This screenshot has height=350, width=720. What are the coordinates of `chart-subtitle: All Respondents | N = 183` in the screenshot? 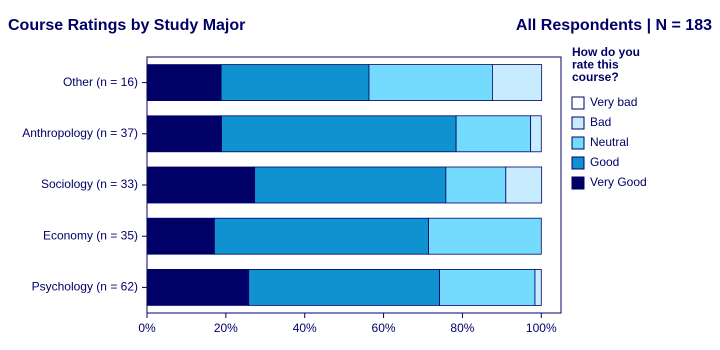 It's located at (614, 25).